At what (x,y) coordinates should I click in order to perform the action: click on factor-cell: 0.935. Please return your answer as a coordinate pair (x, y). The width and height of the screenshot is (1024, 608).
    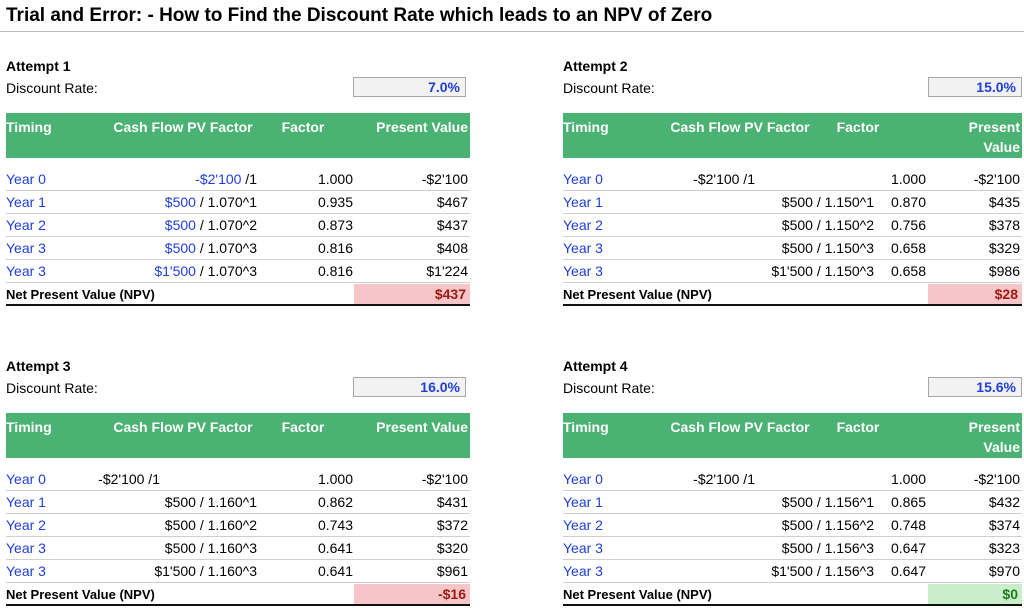
    Looking at the image, I should click on (335, 202).